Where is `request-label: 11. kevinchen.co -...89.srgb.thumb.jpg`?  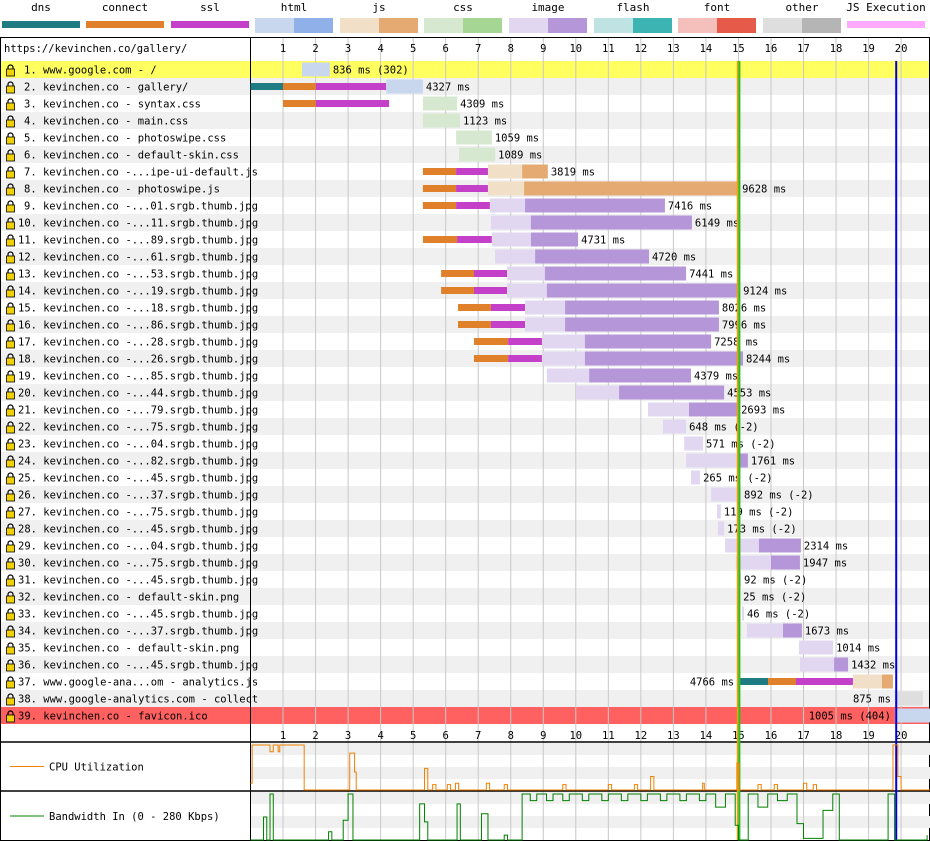 request-label: 11. kevinchen.co -...89.srgb.thumb.jpg is located at coordinates (138, 241).